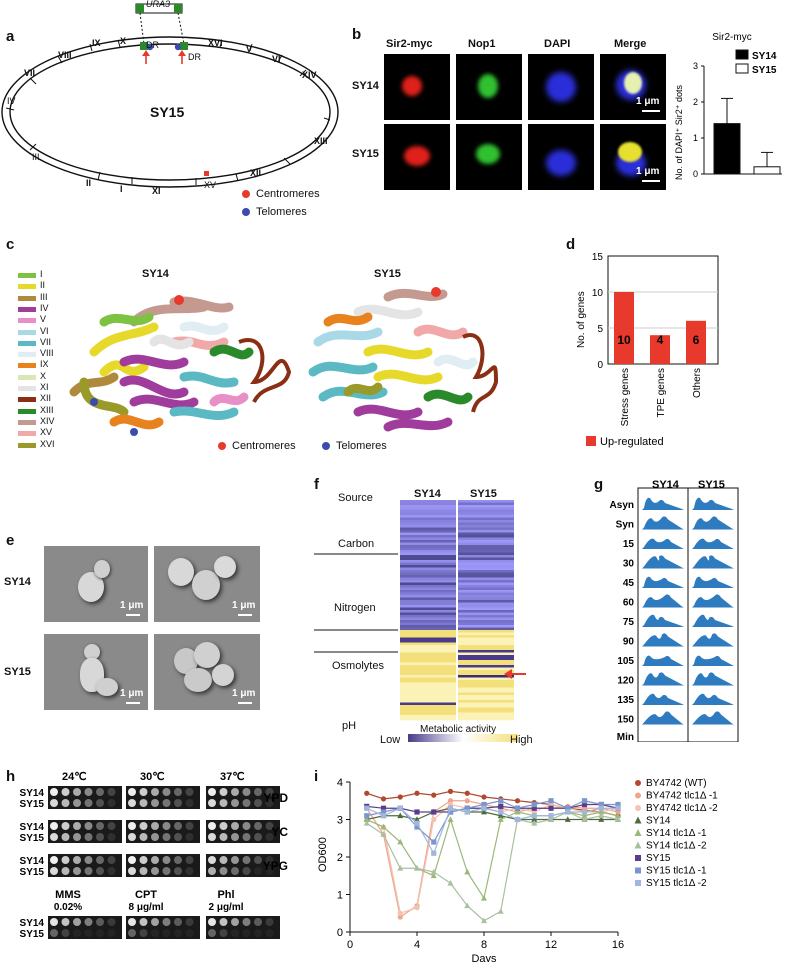 This screenshot has height=964, width=790. What do you see at coordinates (633, 87) in the screenshot?
I see `micrograph-sy14-merge: 1 μm` at bounding box center [633, 87].